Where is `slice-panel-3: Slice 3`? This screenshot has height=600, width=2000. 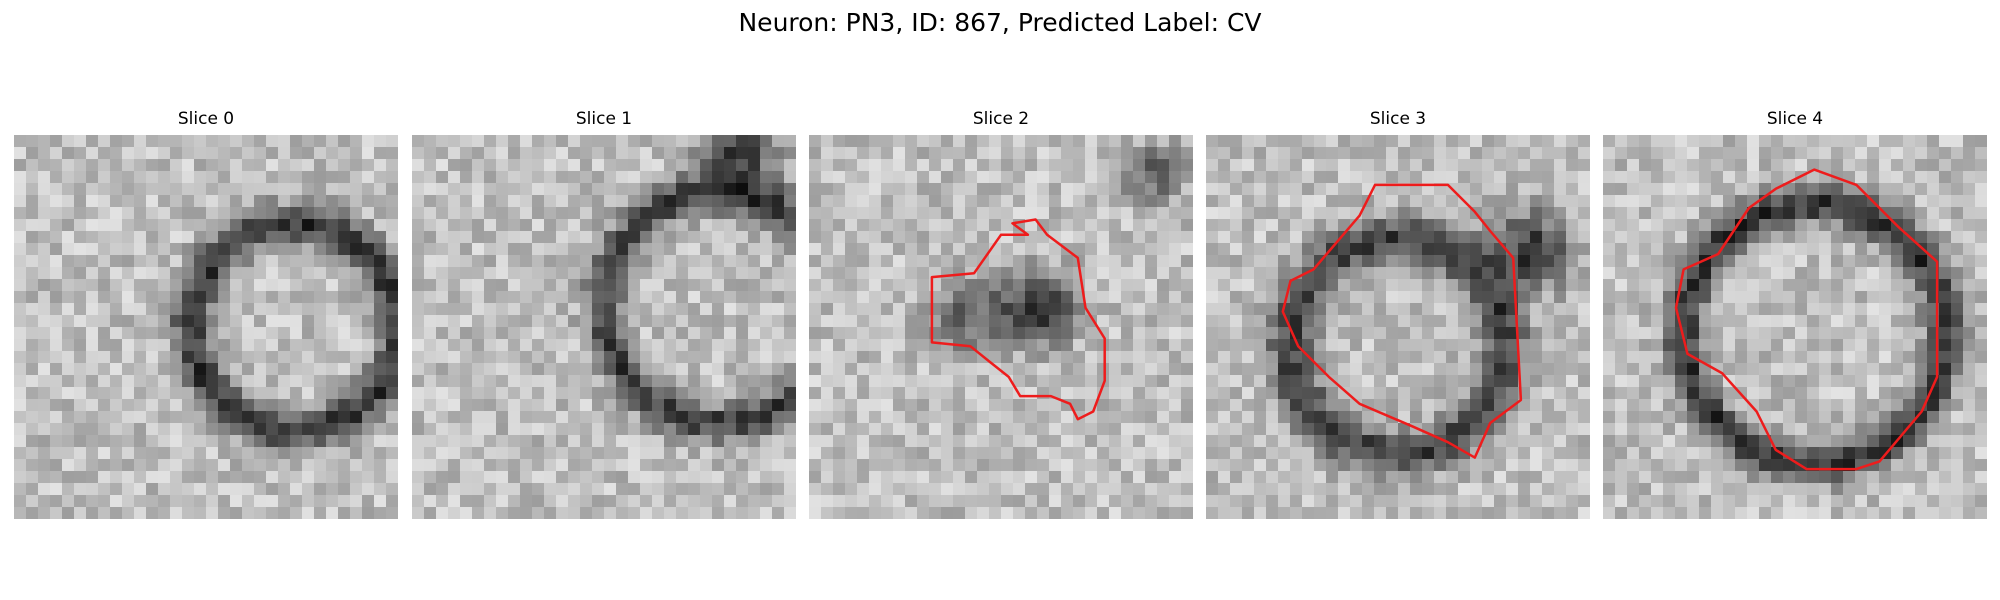
slice-panel-3: Slice 3 is located at coordinates (1398, 313).